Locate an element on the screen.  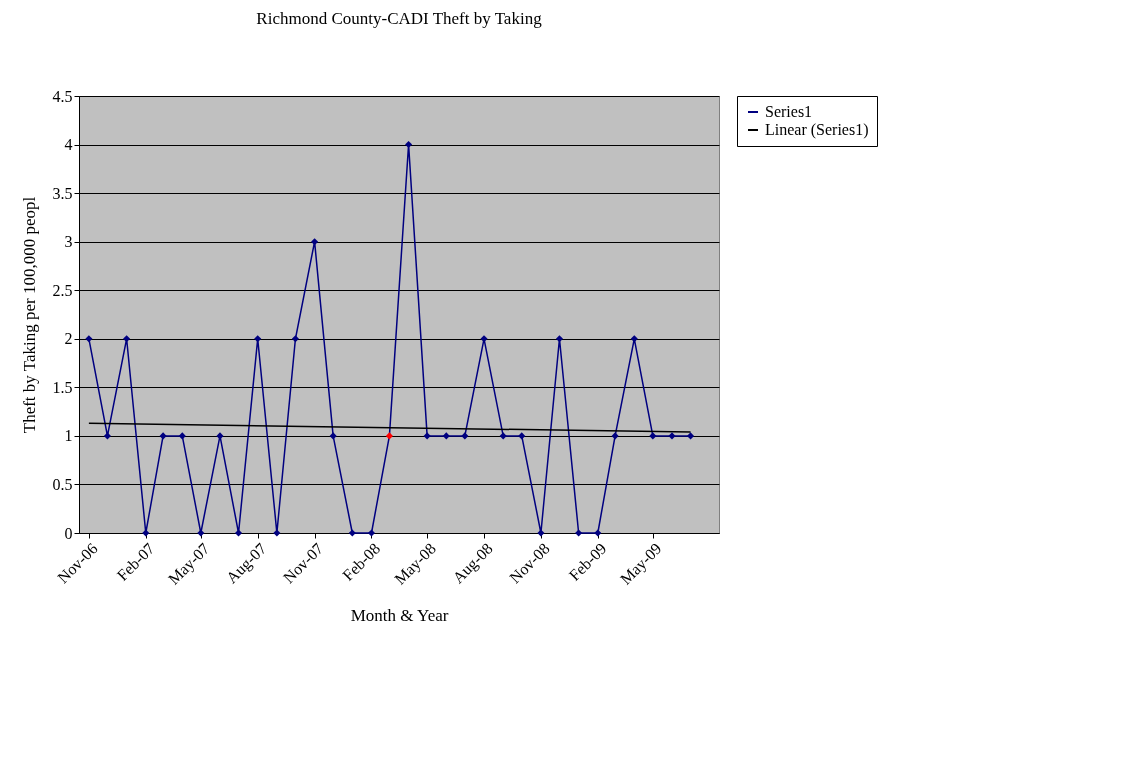
y-tick-label: 4 is located at coordinates (68, 145).